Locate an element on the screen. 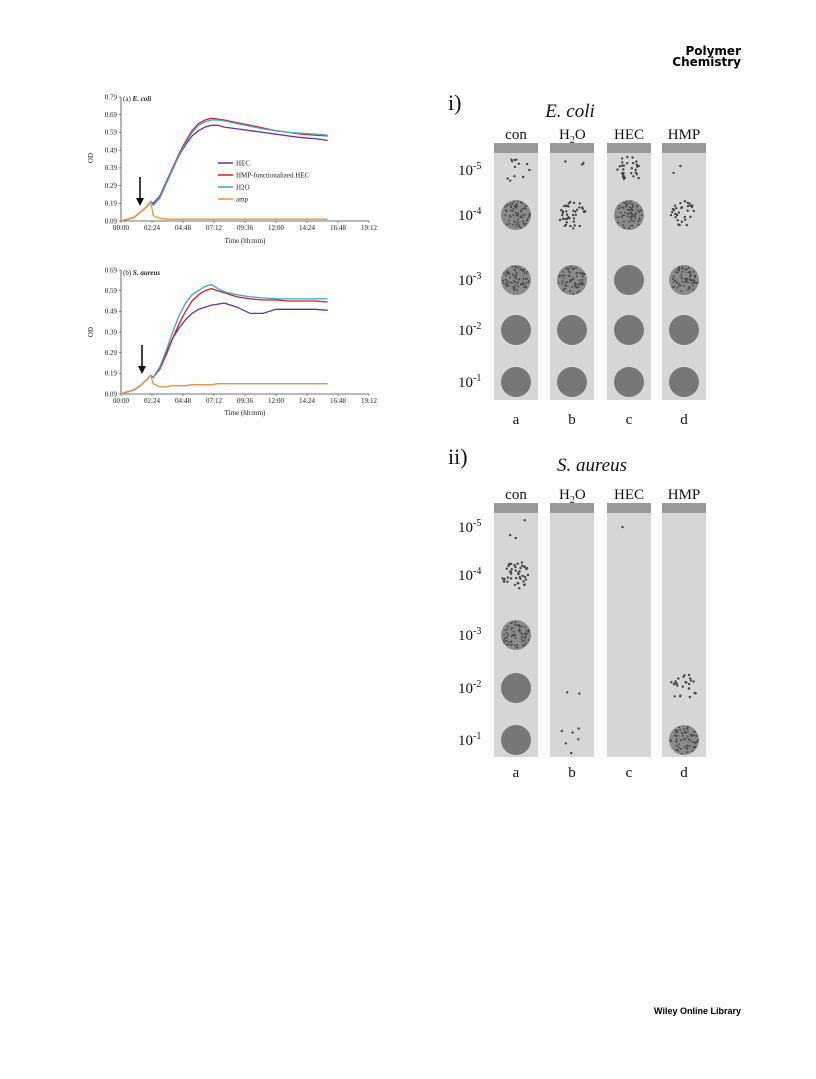  column-header-o: O is located at coordinates (580, 135).